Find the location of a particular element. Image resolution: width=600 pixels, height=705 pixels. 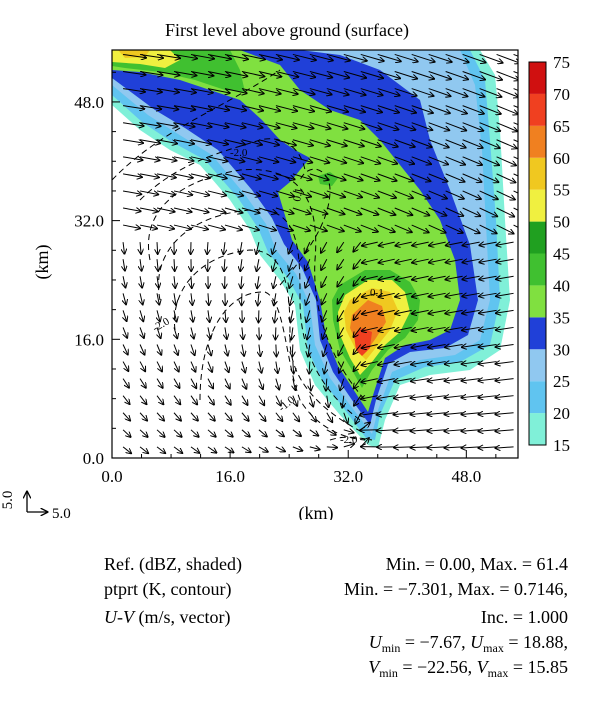

vector-reference: 5.0 5.0 is located at coordinates (35, 505).